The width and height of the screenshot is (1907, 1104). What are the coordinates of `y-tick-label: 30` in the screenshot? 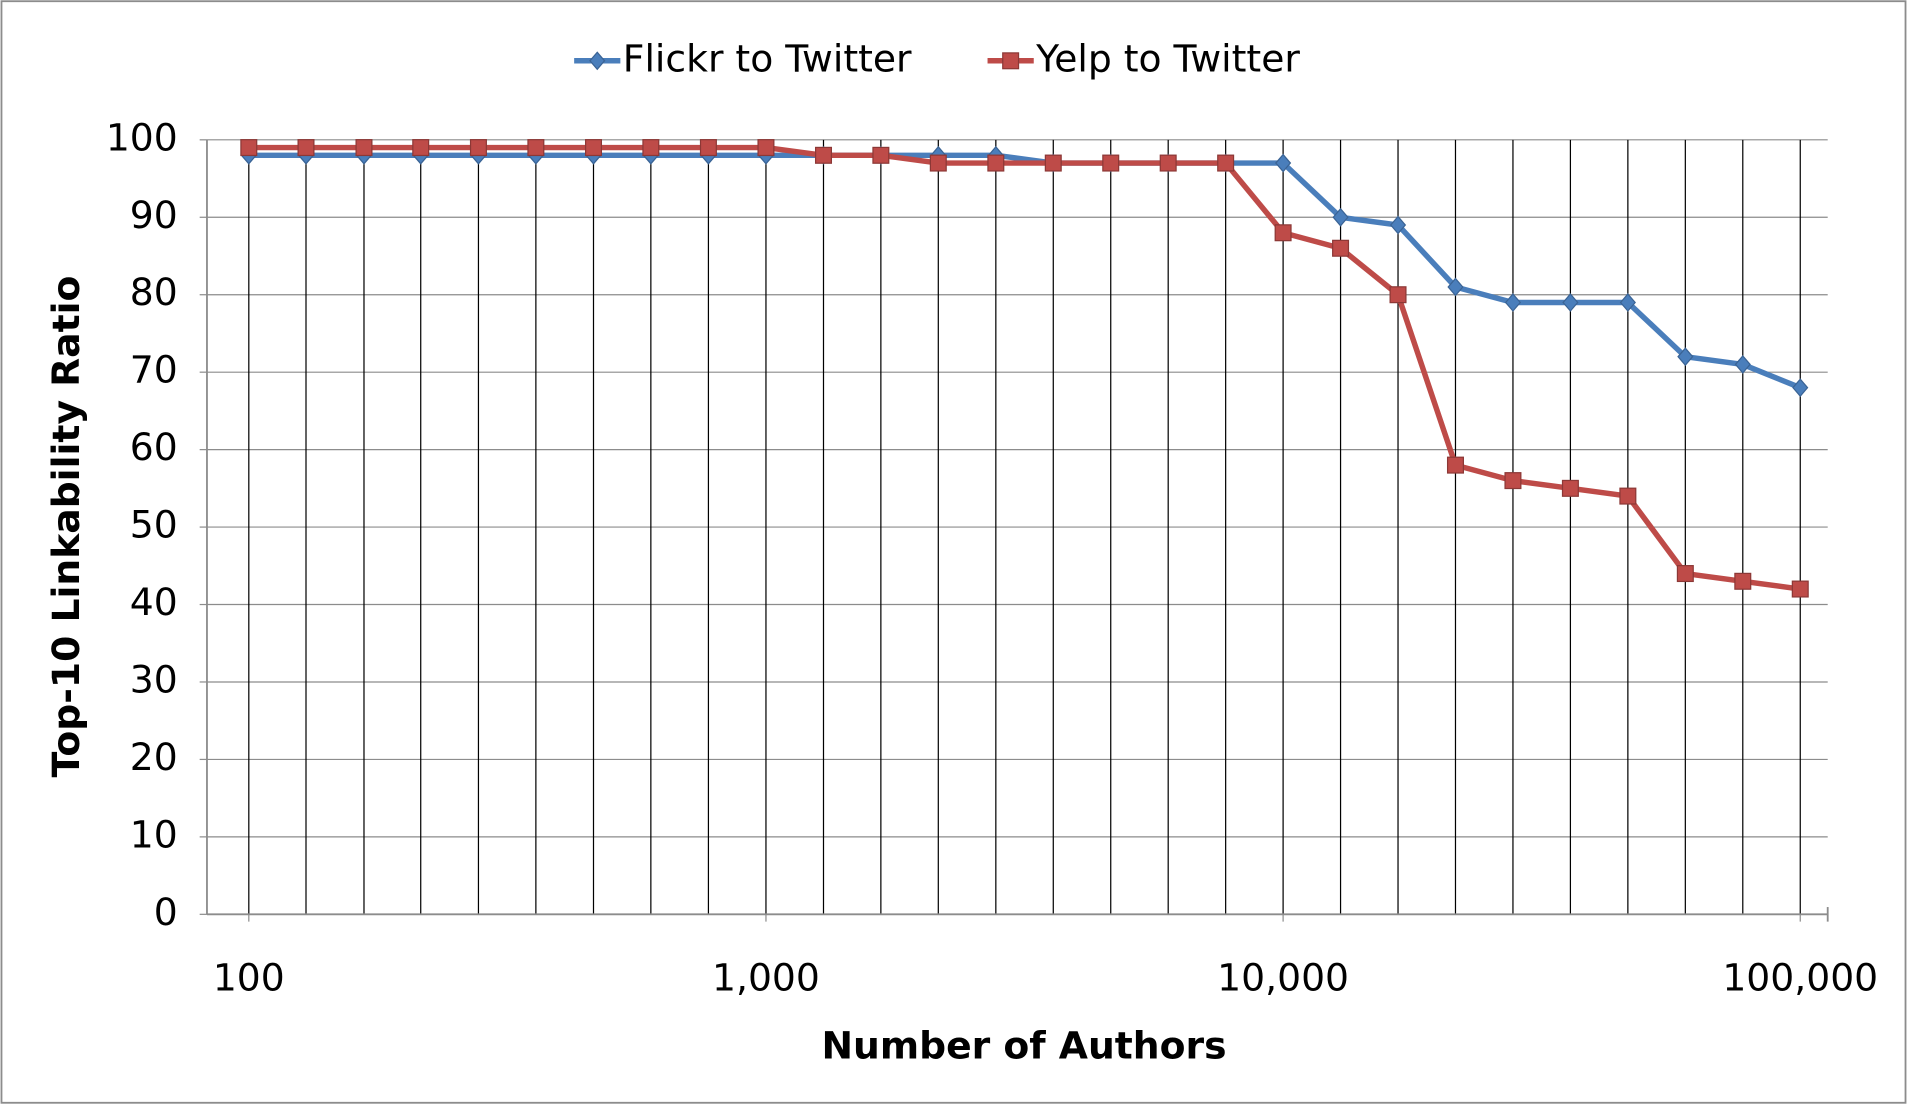 It's located at (154, 679).